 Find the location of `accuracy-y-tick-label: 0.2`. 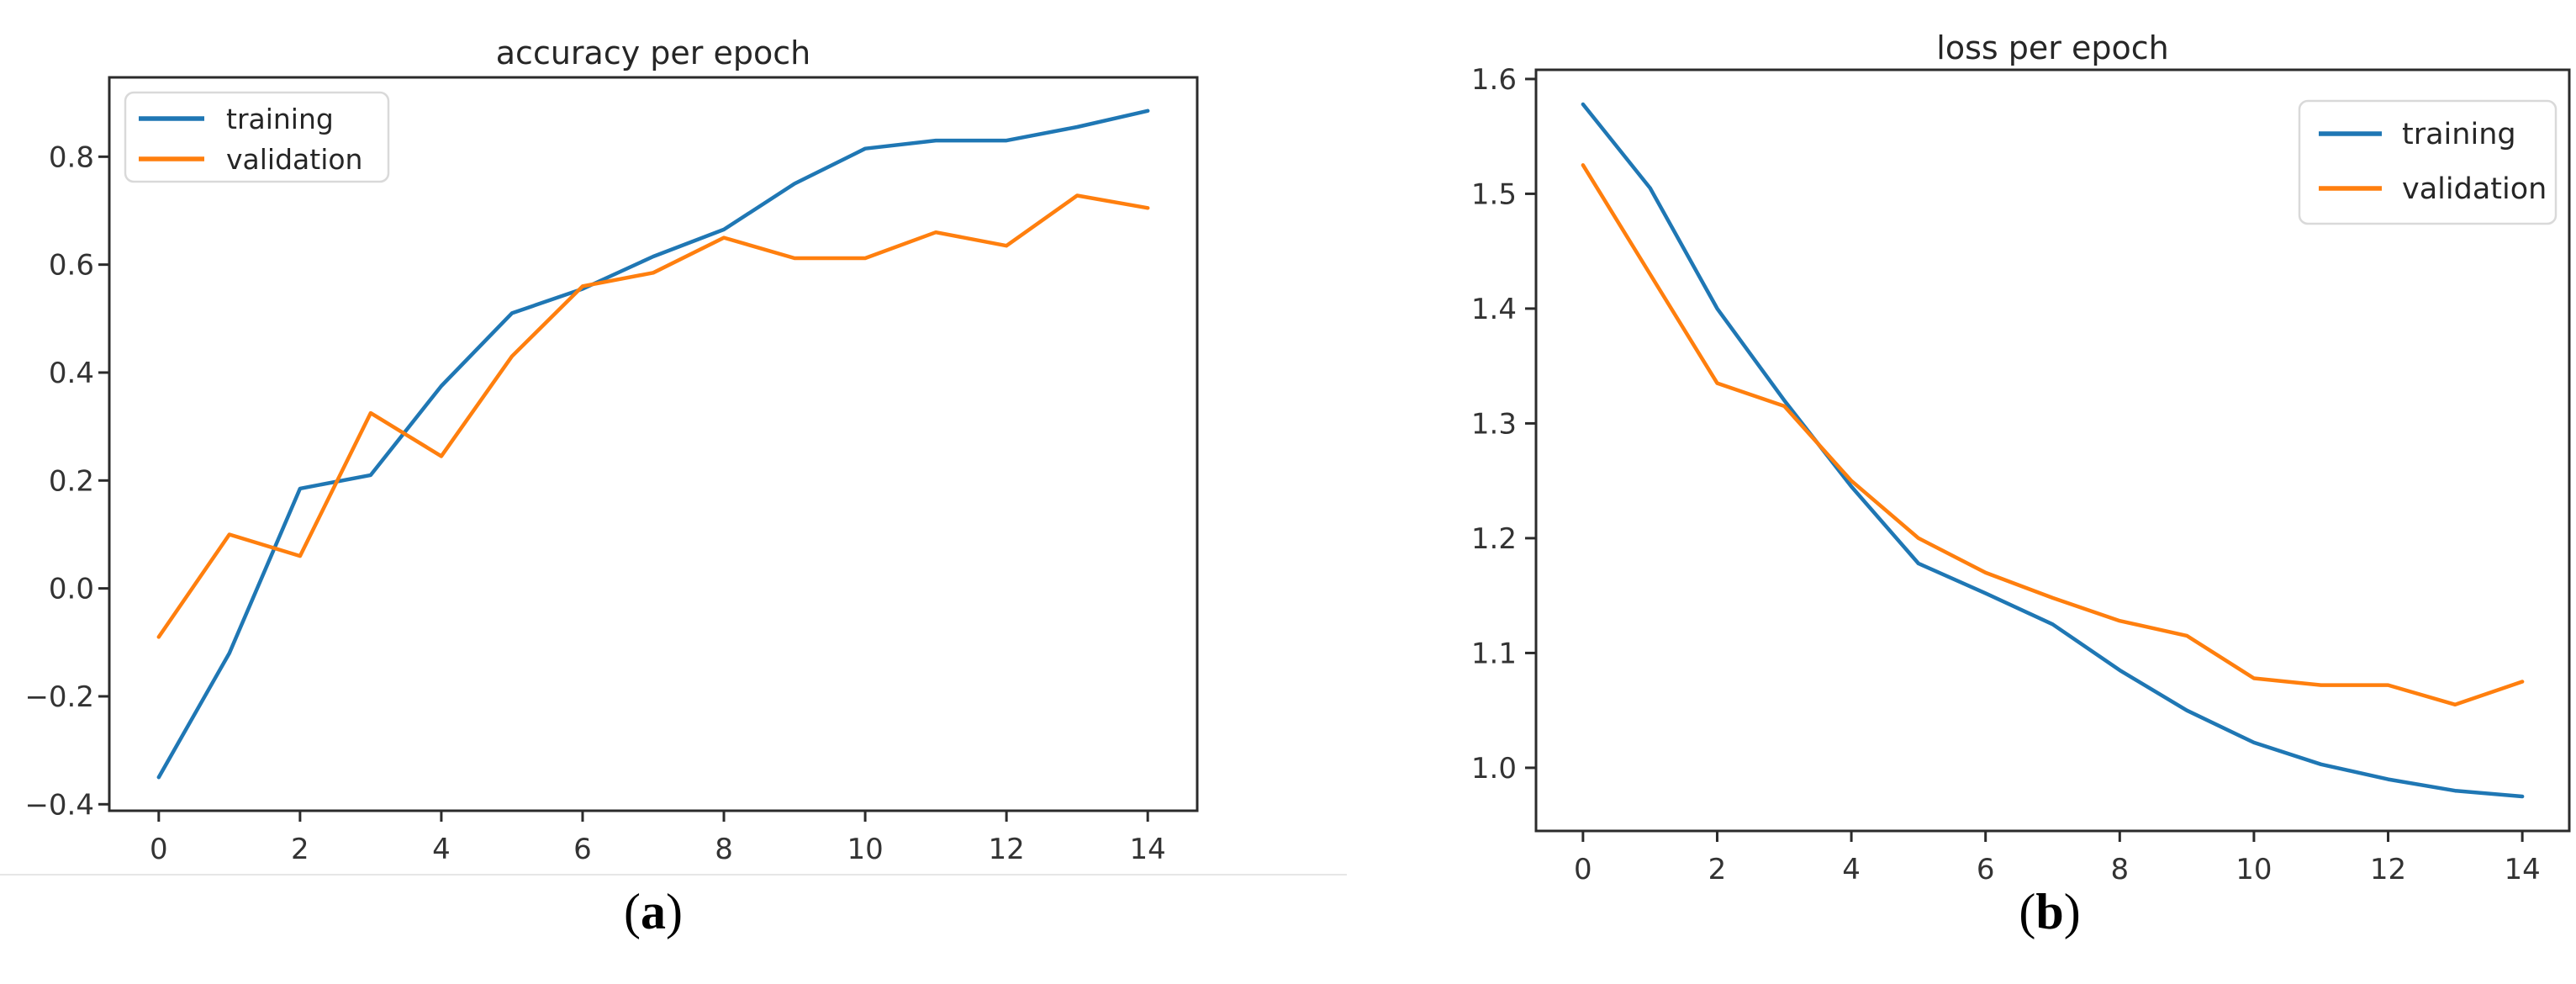

accuracy-y-tick-label: 0.2 is located at coordinates (71, 481).